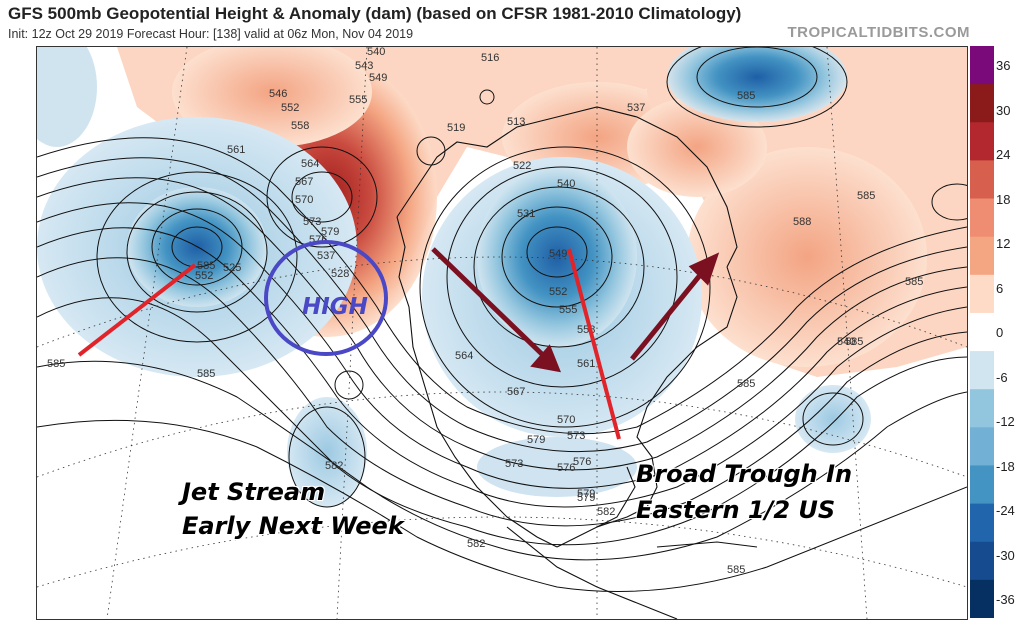 The image size is (1024, 638). Describe the element at coordinates (522, 166) in the screenshot. I see `contour-label: 522` at that location.